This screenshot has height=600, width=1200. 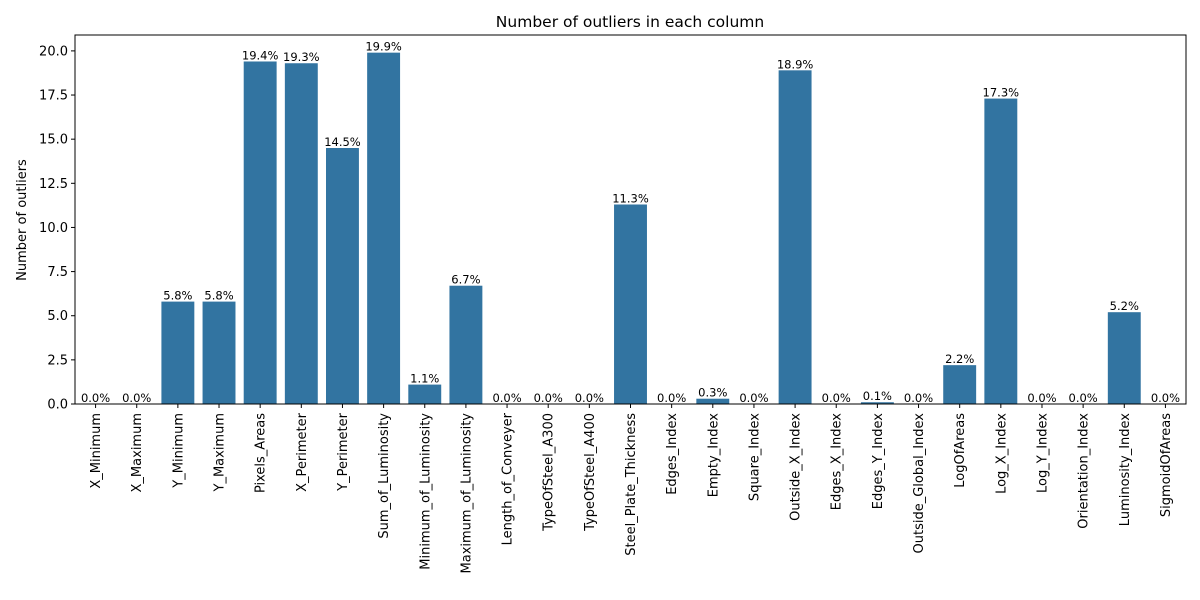 What do you see at coordinates (959, 359) in the screenshot?
I see `data-label-LogOfAreas: 2.2%` at bounding box center [959, 359].